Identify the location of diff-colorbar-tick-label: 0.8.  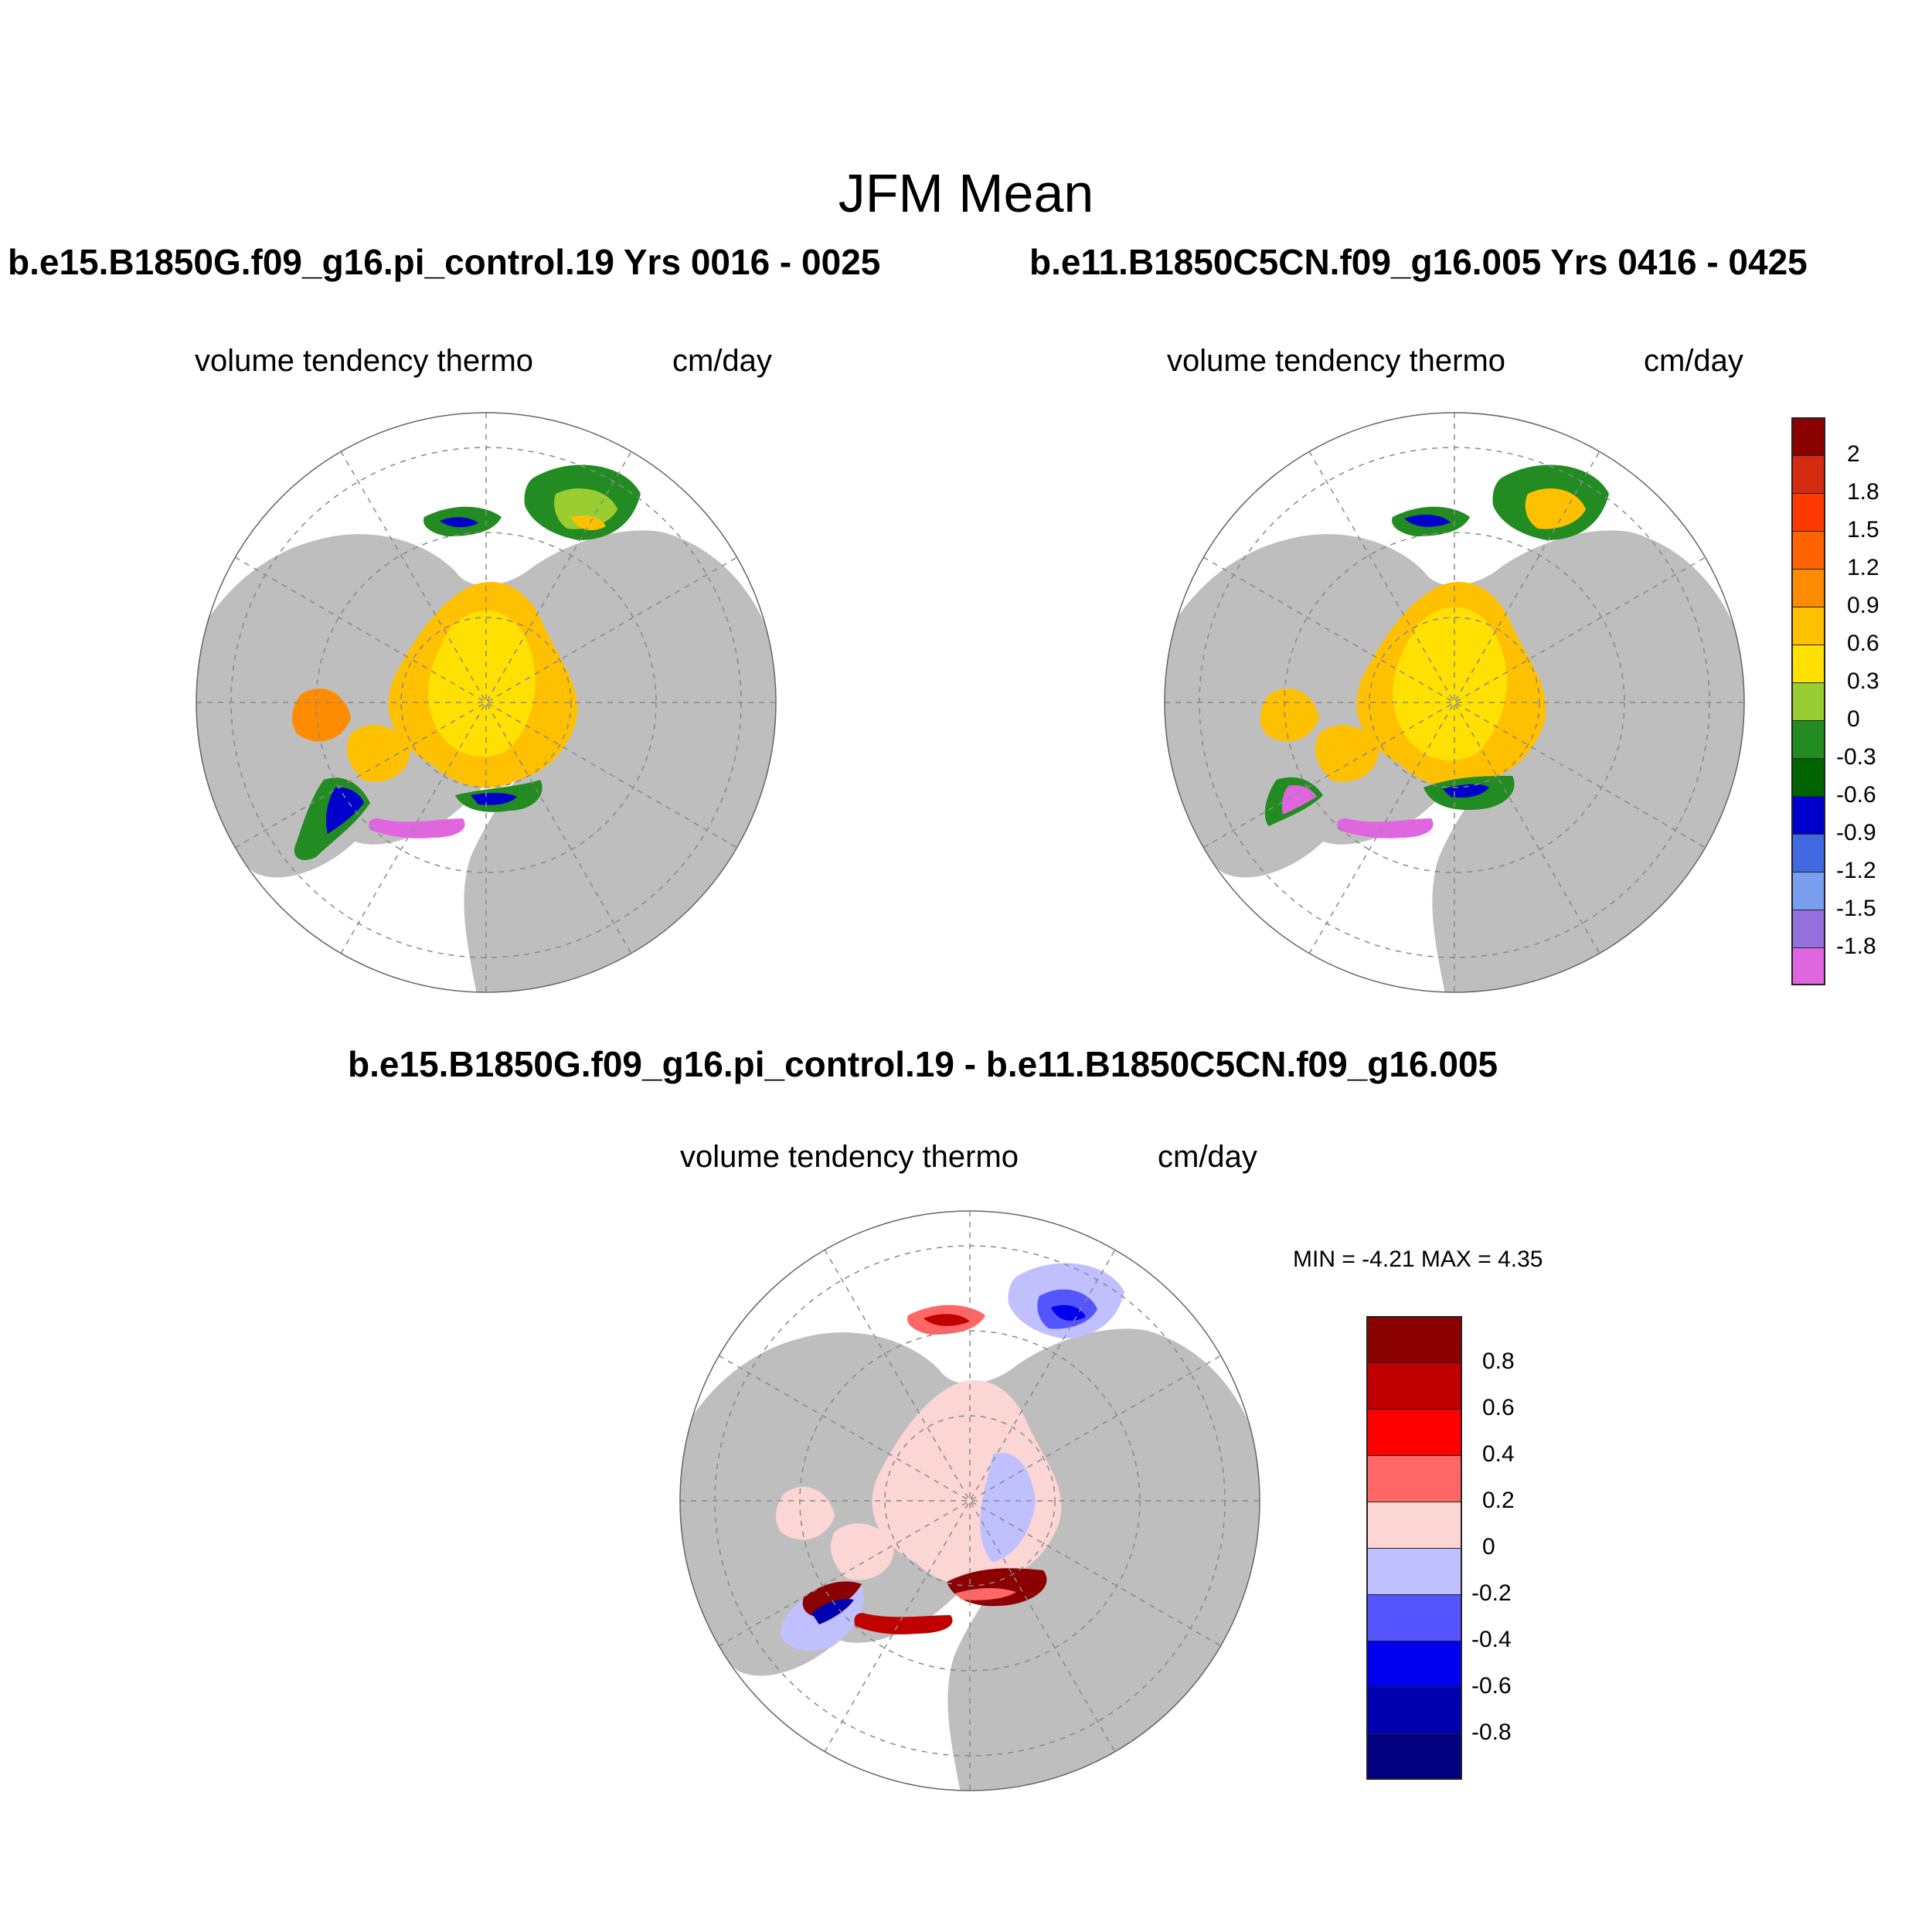
(1498, 1362).